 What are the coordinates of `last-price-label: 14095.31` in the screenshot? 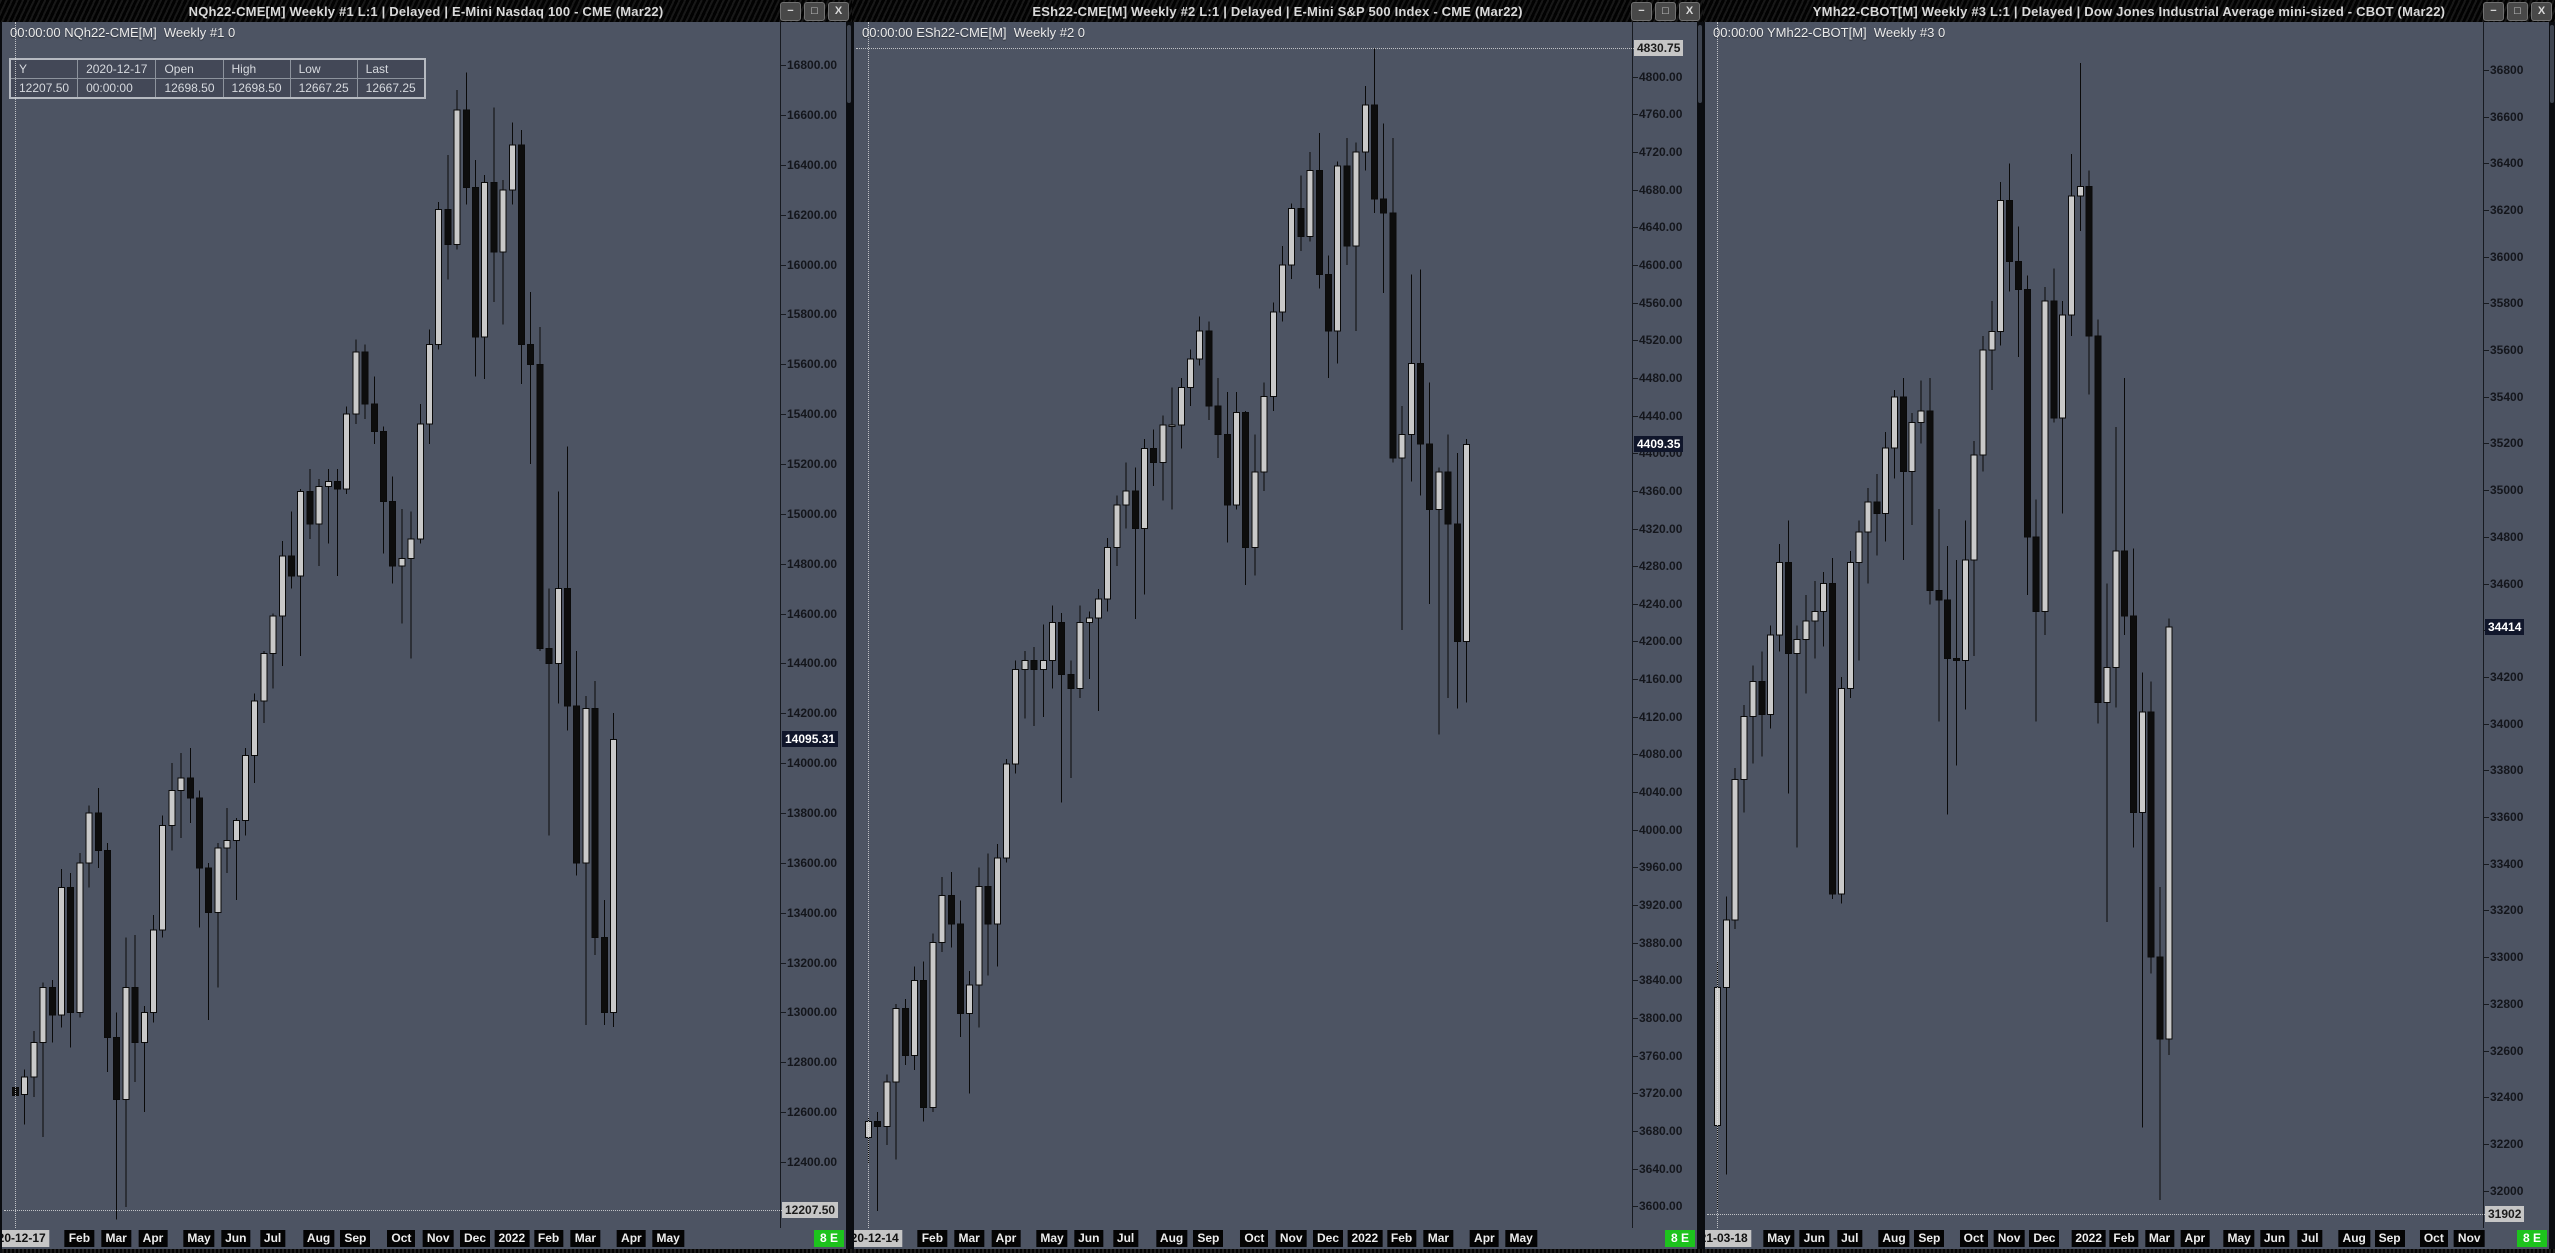 It's located at (810, 739).